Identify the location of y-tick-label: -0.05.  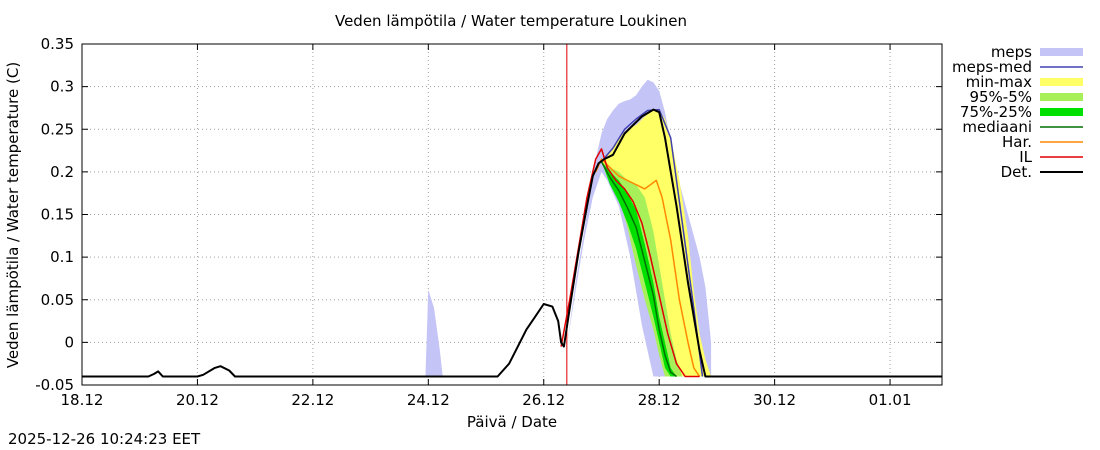
(54, 385).